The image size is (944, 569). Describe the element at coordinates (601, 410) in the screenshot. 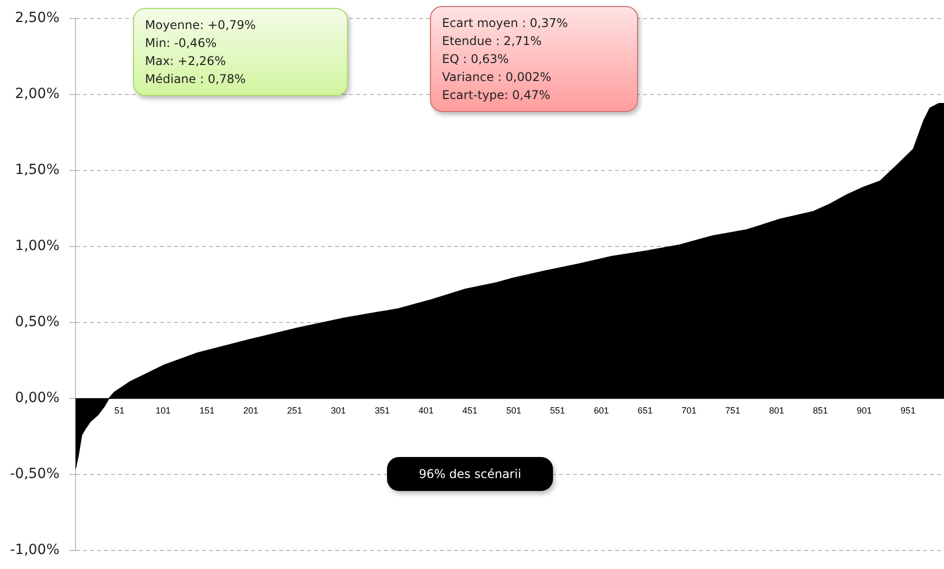

I see `x-tick-label: 601` at that location.